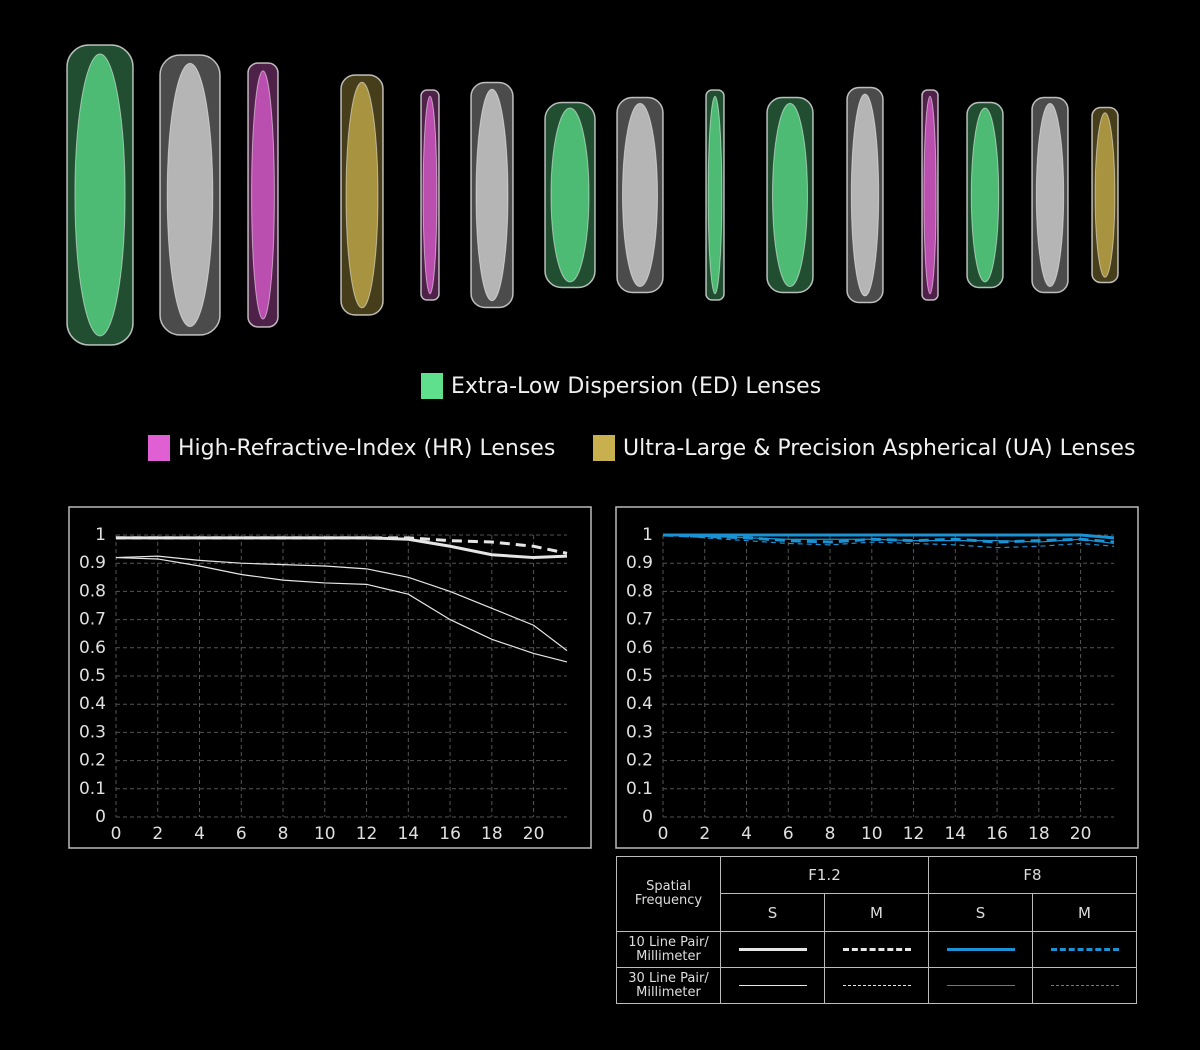 The image size is (1200, 1050). Describe the element at coordinates (366, 448) in the screenshot. I see `legend-label: High-Refractive-Index (HR) Lenses` at that location.